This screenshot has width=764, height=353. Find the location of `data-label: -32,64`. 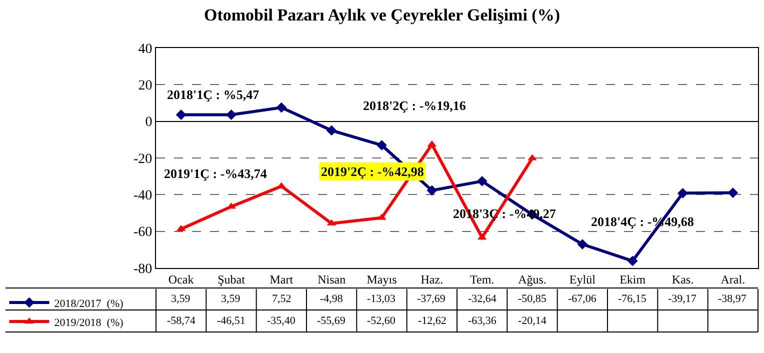

data-label: -32,64 is located at coordinates (482, 299).